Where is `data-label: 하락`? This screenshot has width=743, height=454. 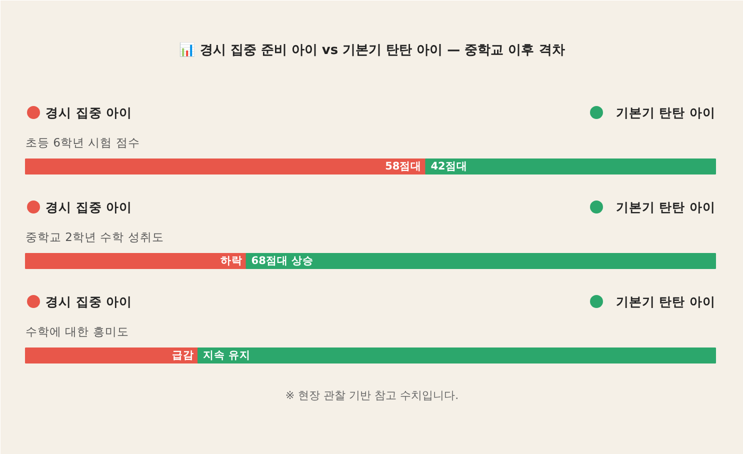
data-label: 하락 is located at coordinates (231, 261).